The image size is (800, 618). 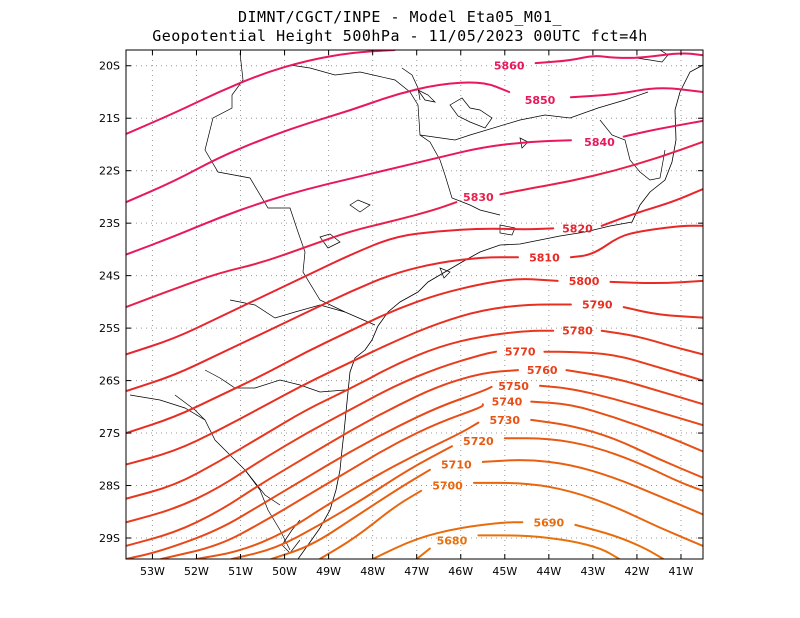 What do you see at coordinates (109, 276) in the screenshot?
I see `y-tick-label: 24S` at bounding box center [109, 276].